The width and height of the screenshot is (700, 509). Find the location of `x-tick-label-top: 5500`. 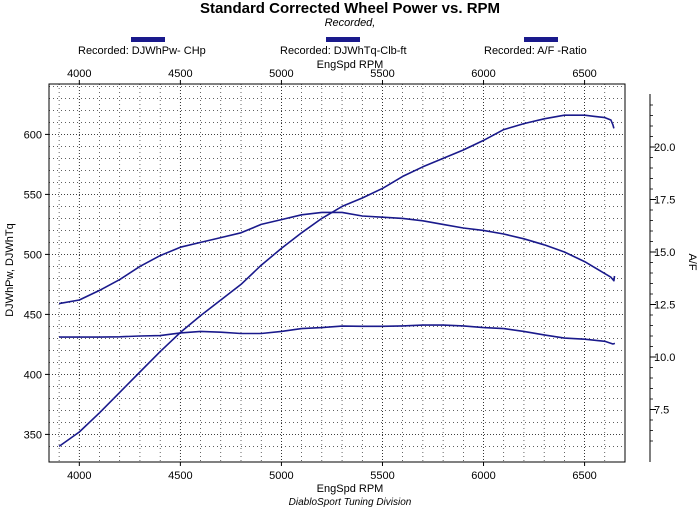

x-tick-label-top: 5500 is located at coordinates (382, 74).